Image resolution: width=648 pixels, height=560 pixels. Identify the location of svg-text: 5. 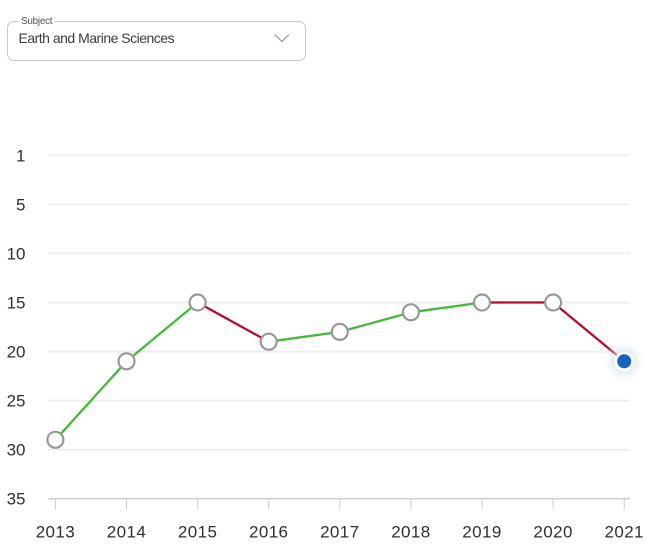
(20, 204).